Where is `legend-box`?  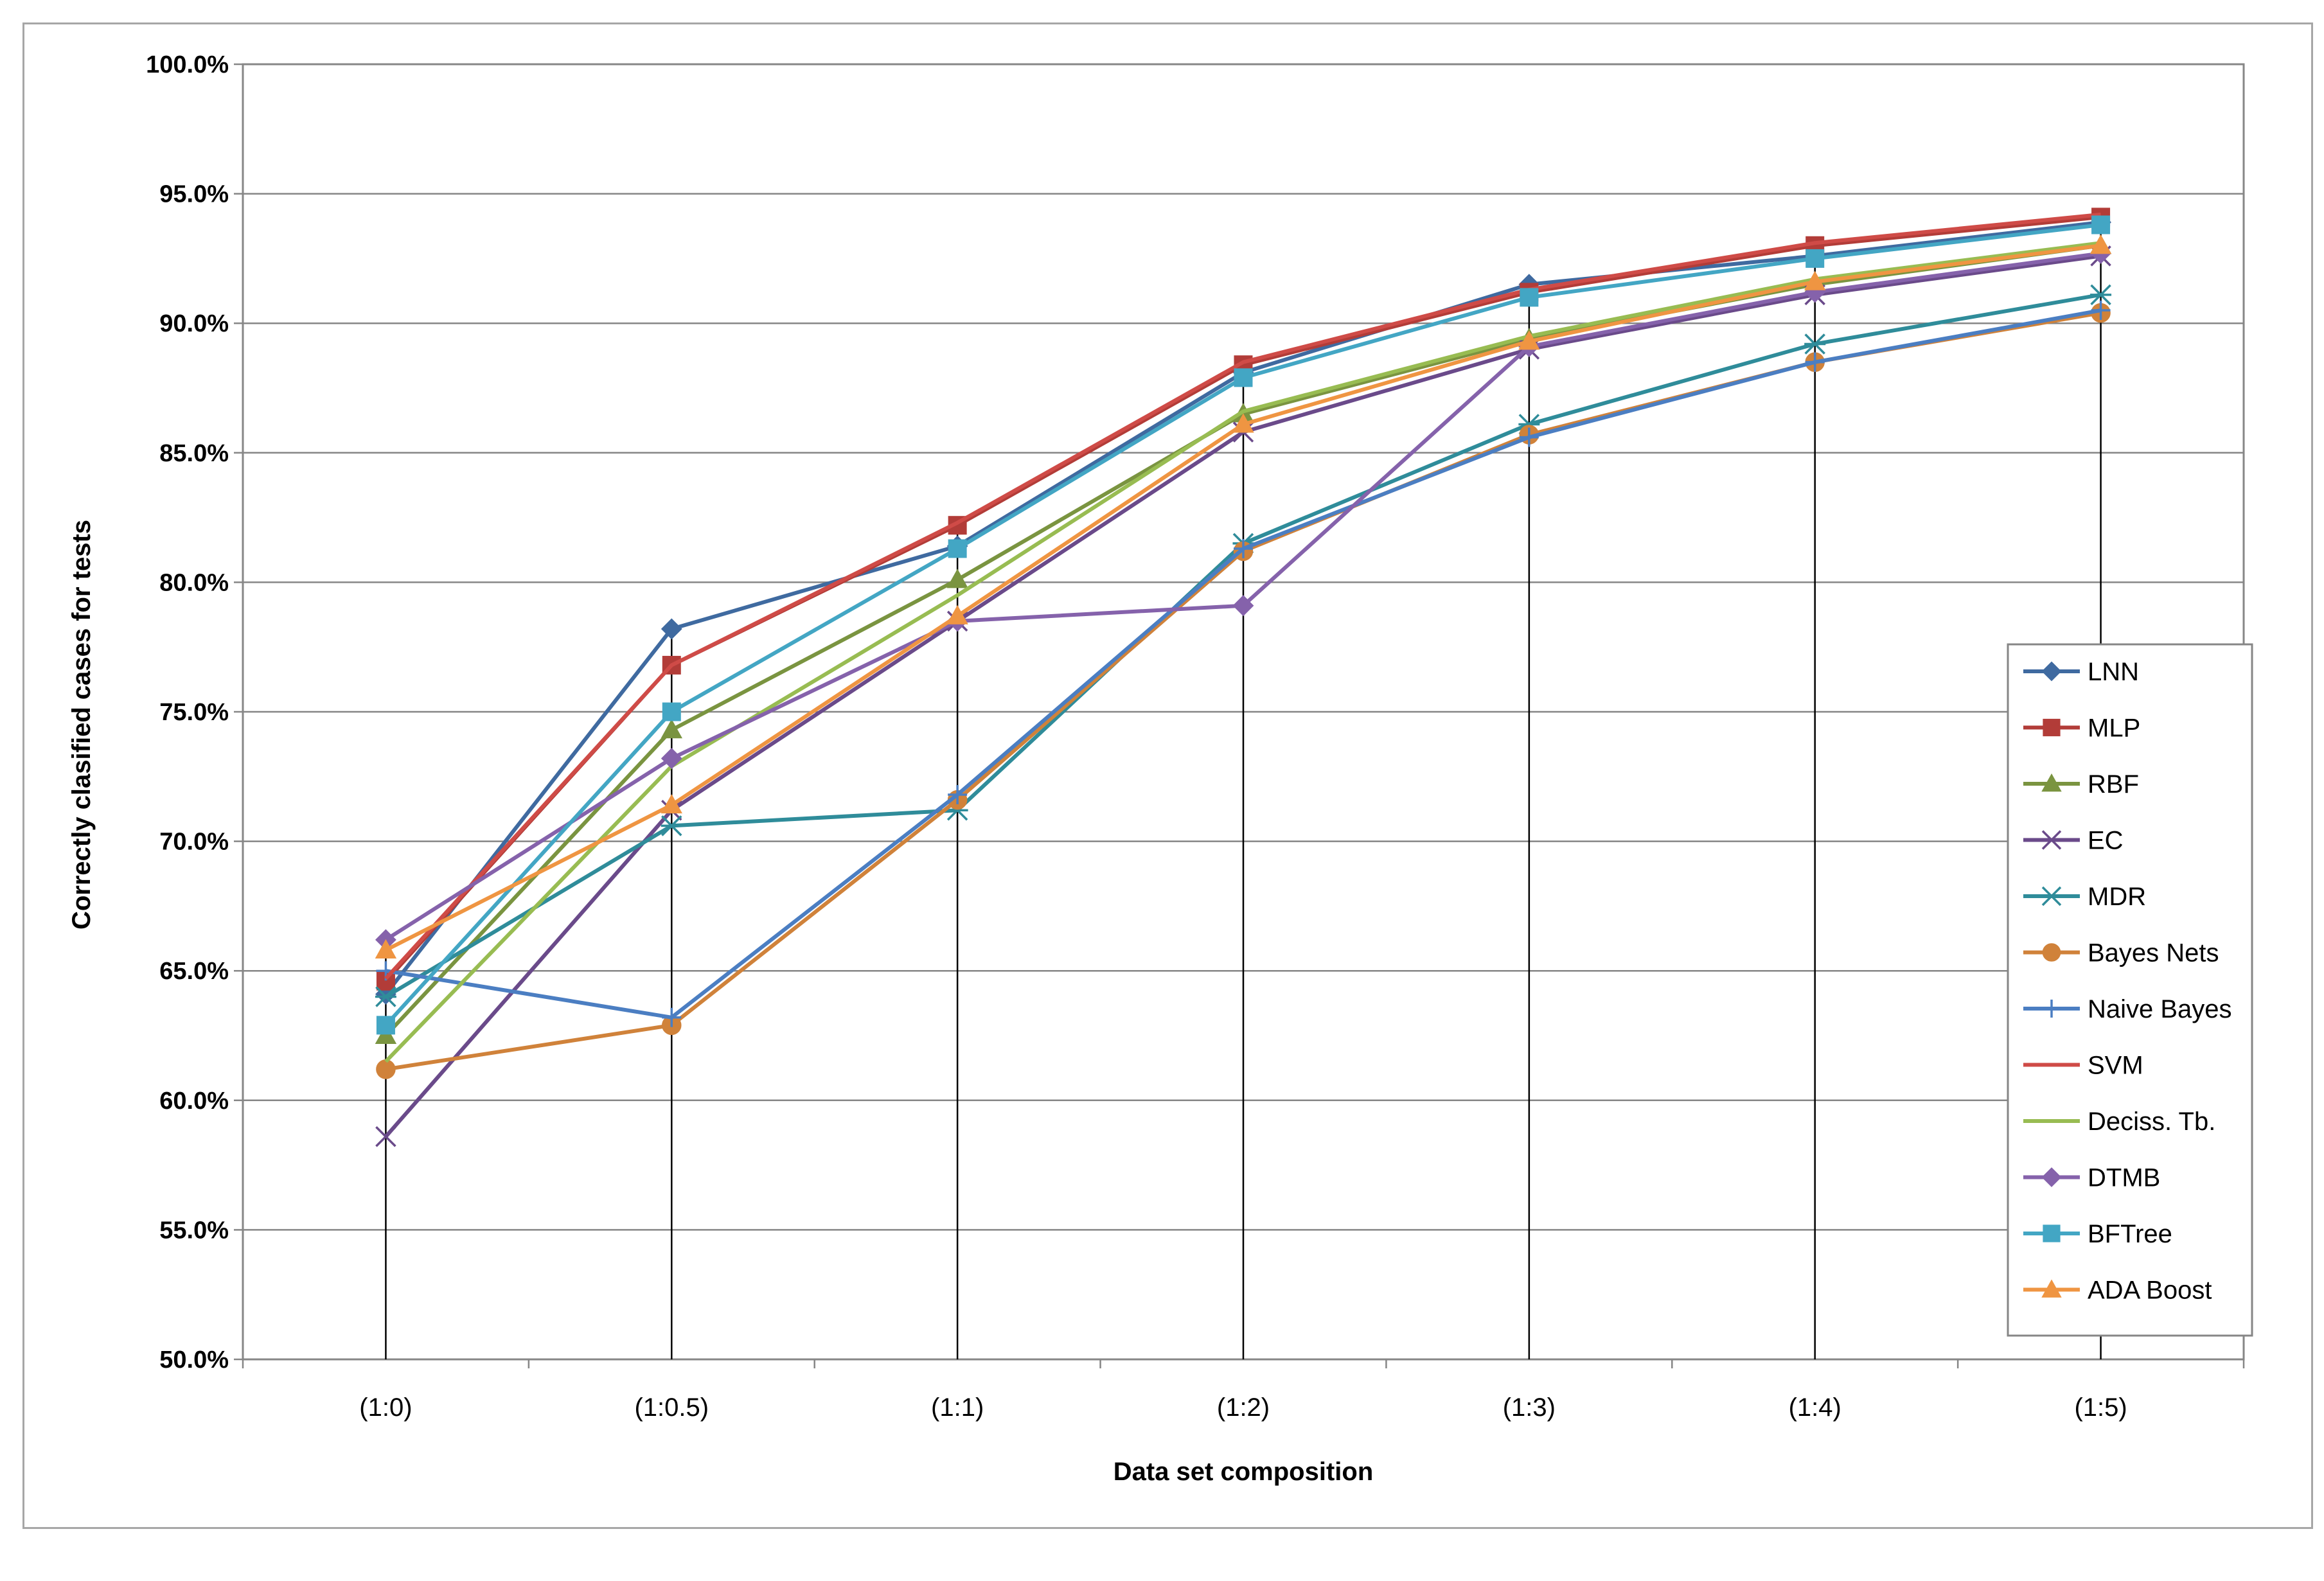
legend-box is located at coordinates (2130, 990).